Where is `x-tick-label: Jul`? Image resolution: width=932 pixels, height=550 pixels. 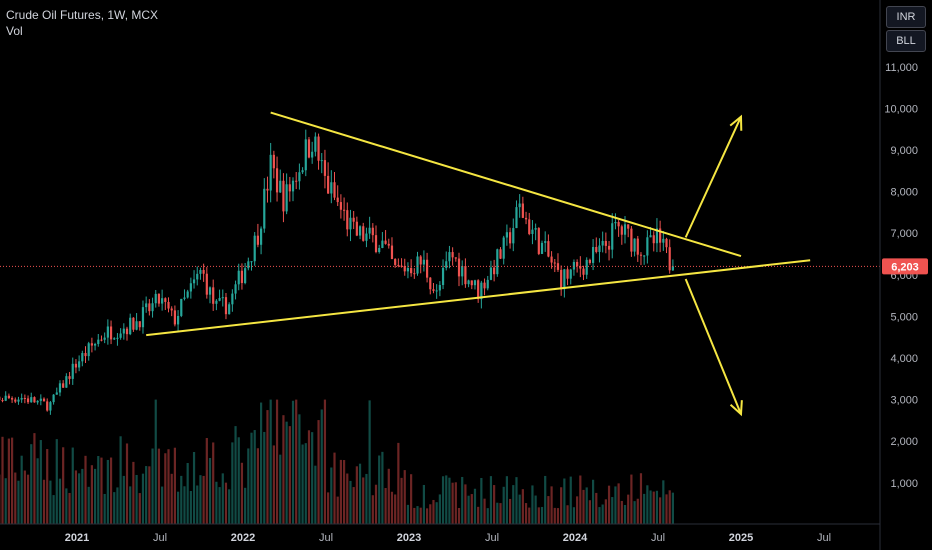
x-tick-label: Jul is located at coordinates (326, 538).